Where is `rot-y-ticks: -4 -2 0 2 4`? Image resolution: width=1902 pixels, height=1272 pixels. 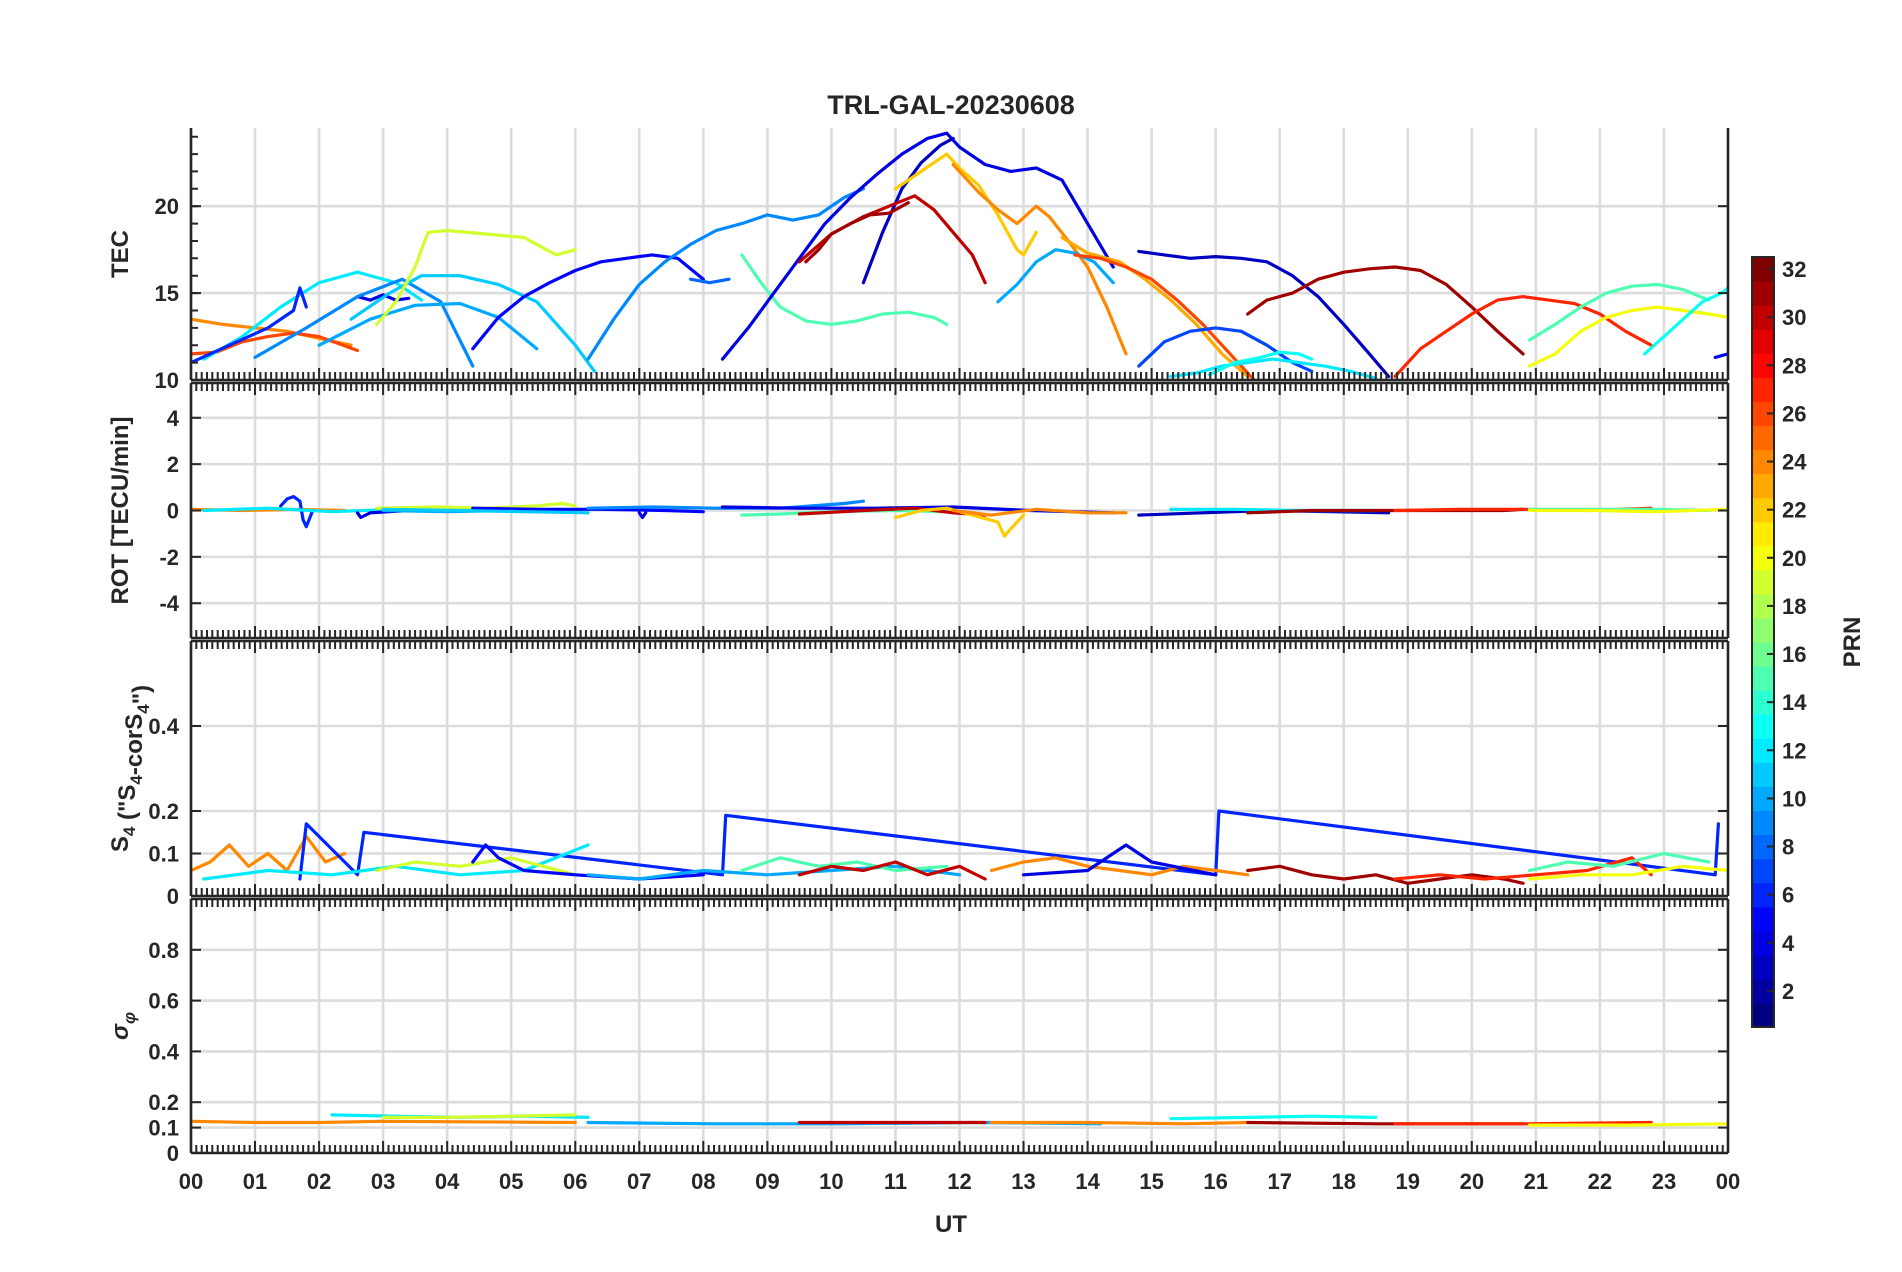 rot-y-ticks: -4 -2 0 2 4 is located at coordinates (943, 511).